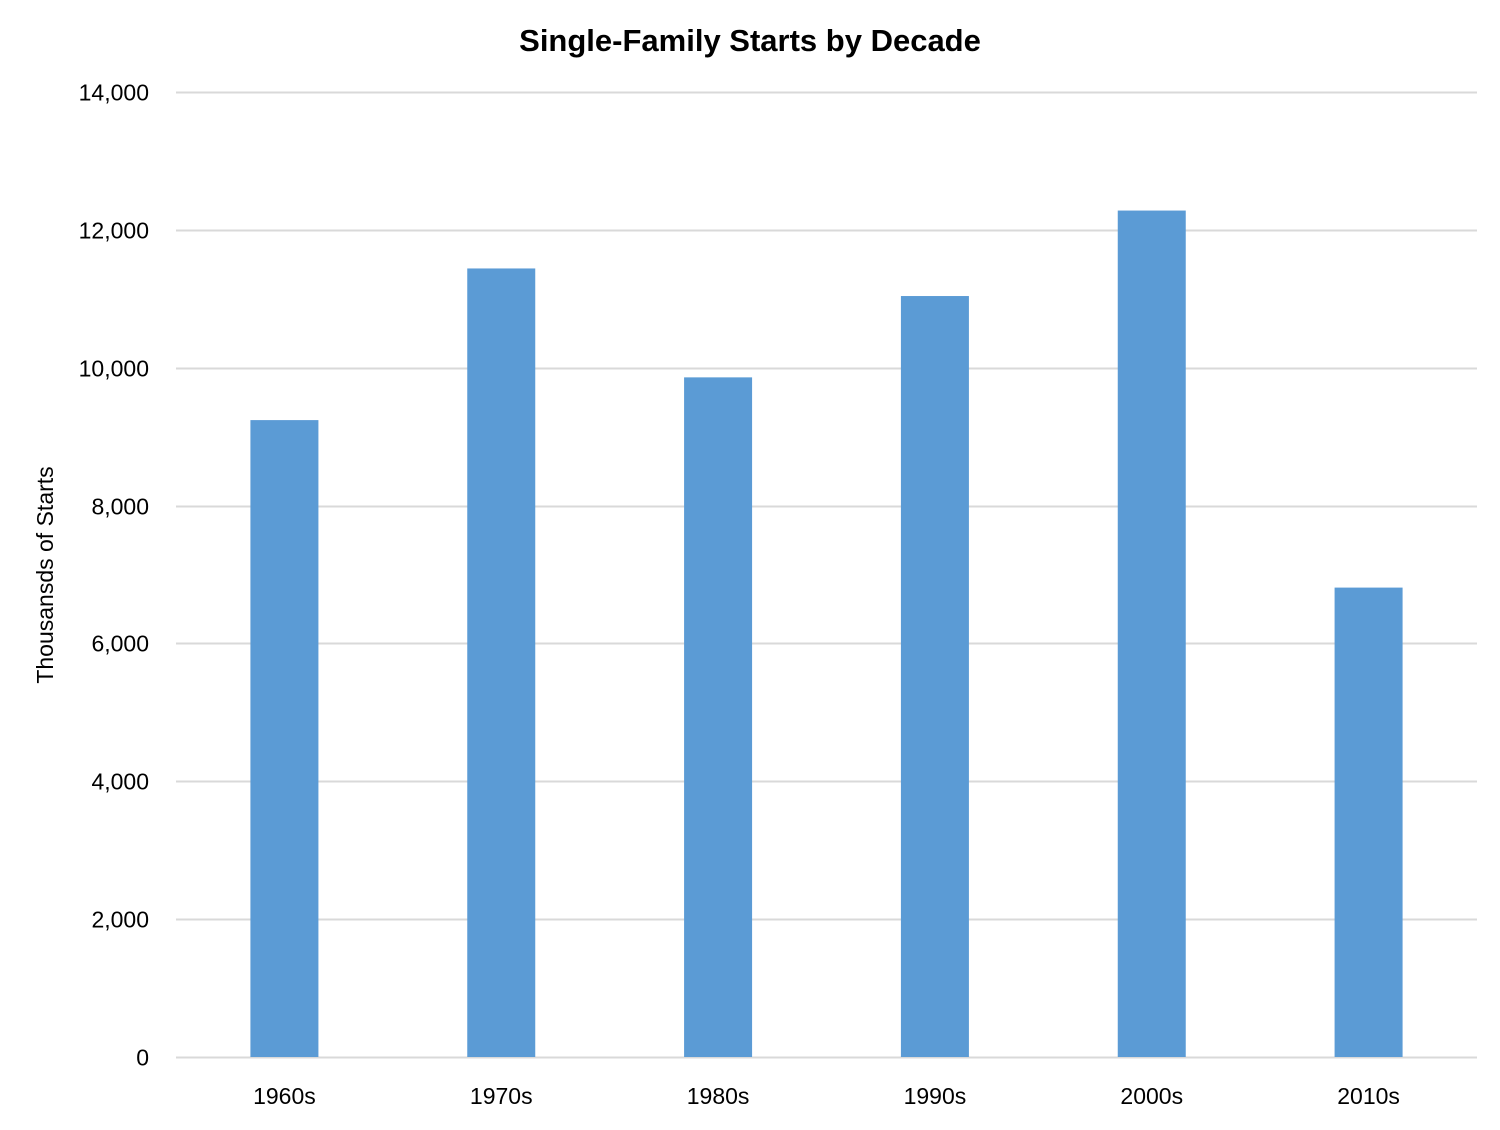 The image size is (1500, 1130). I want to click on bar-1990s, so click(934, 676).